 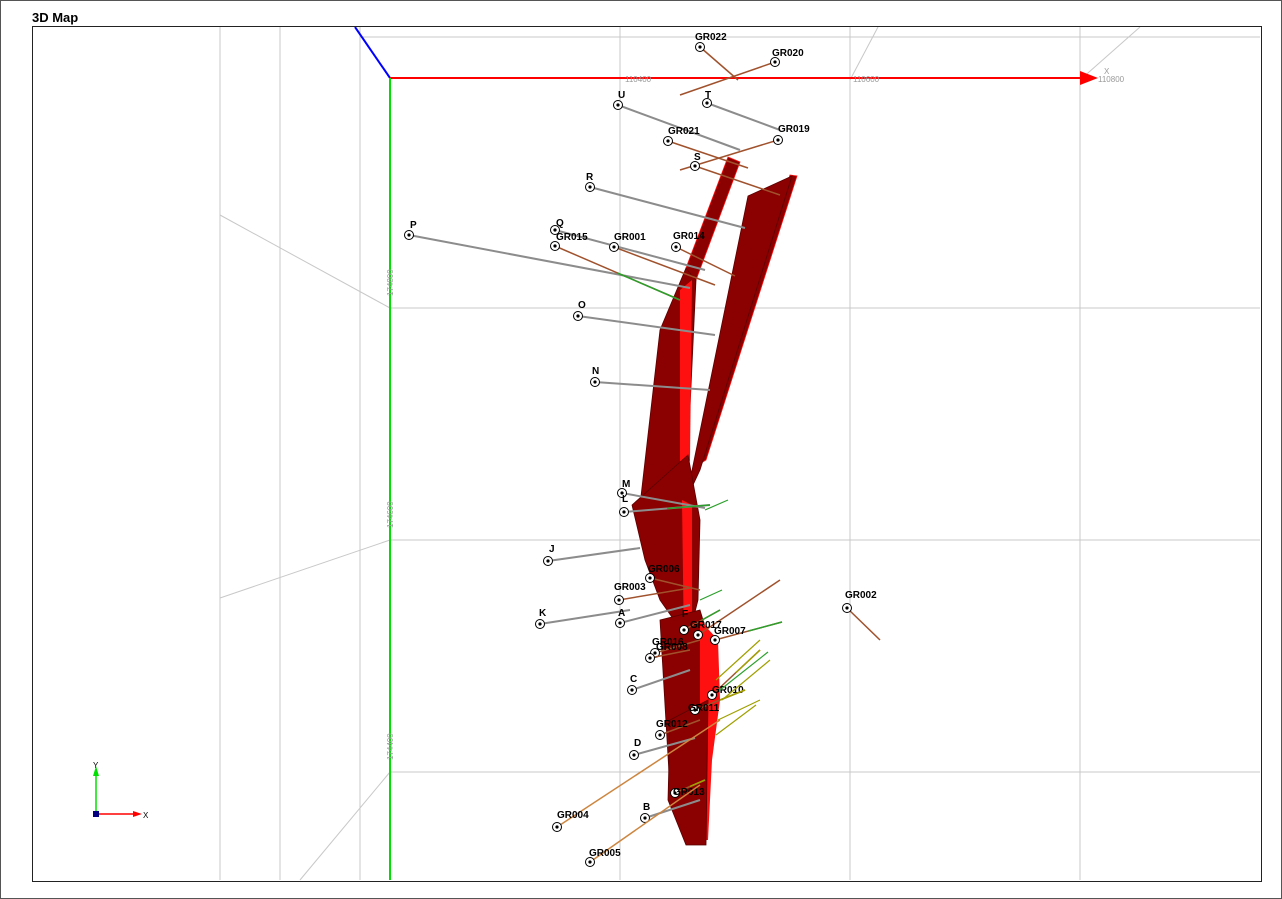 I want to click on drillhole-interval-f, so click(x=711, y=615).